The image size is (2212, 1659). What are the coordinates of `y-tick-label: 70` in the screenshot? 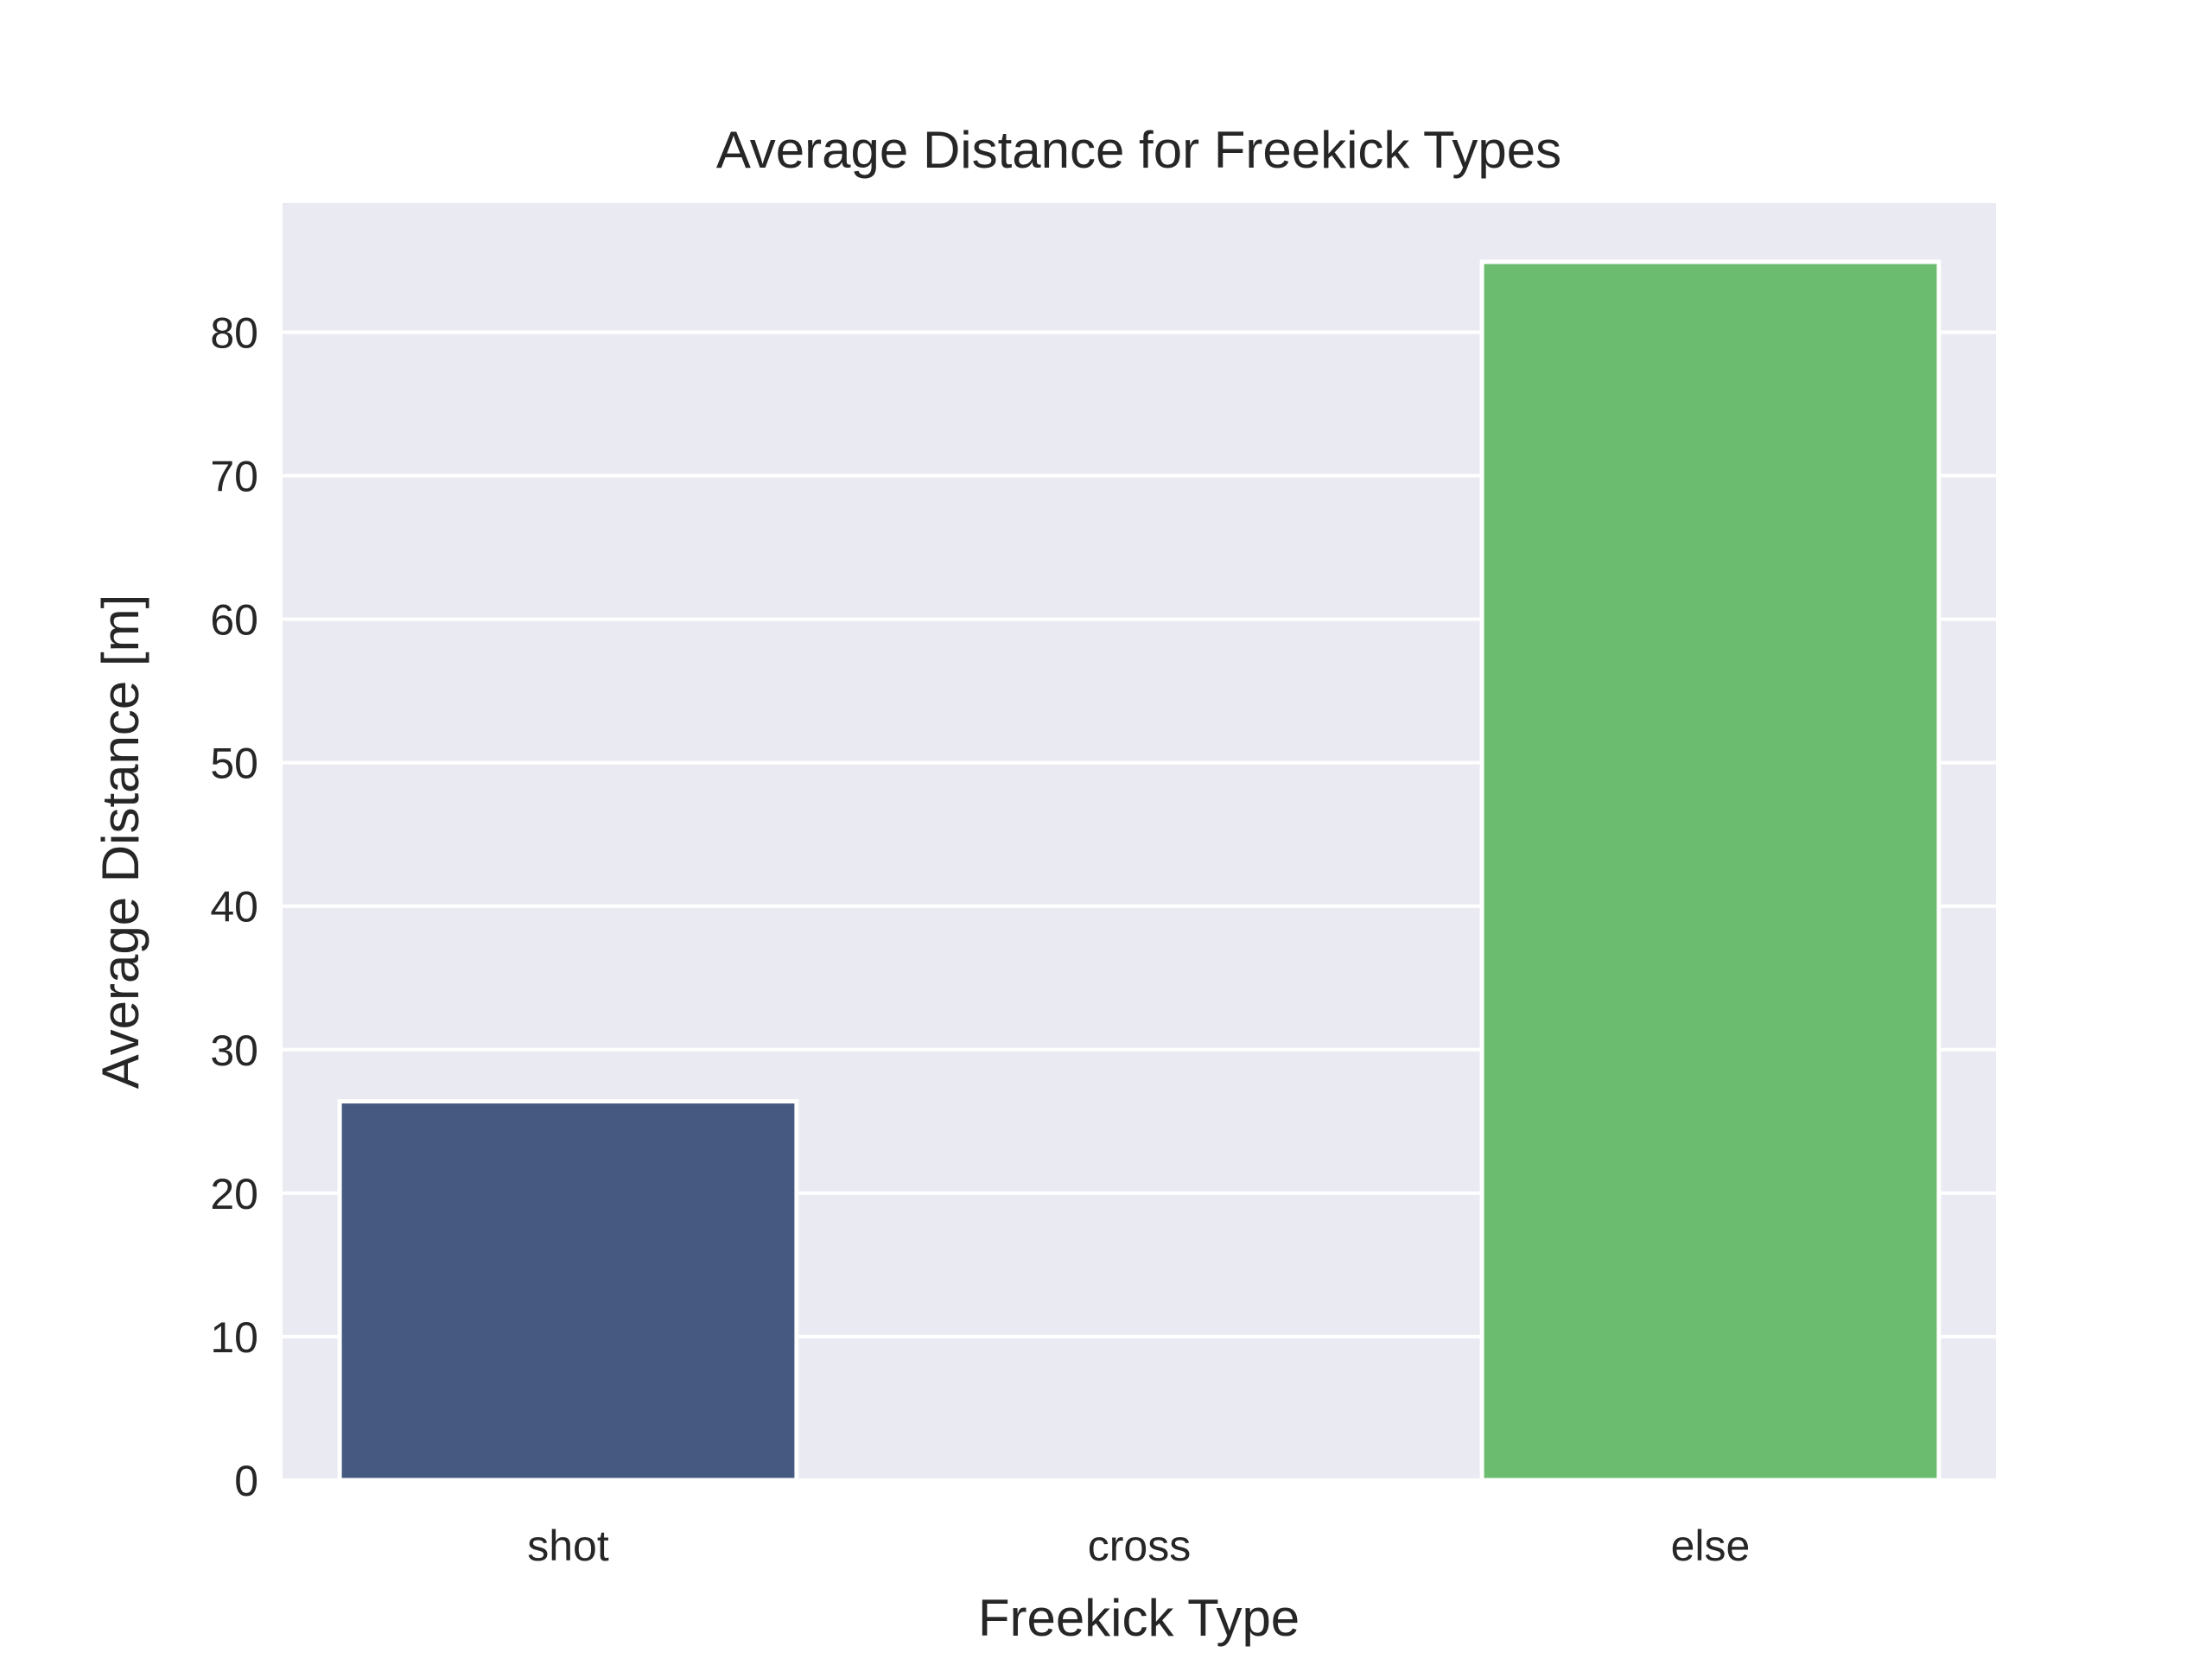 It's located at (234, 477).